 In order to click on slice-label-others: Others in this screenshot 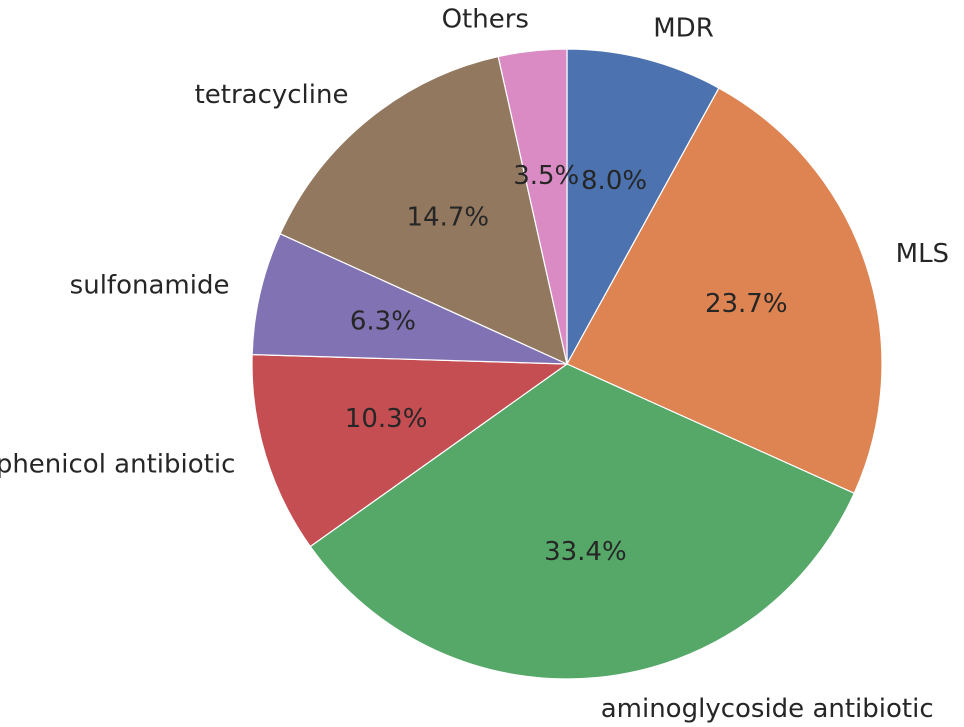, I will do `click(485, 20)`.